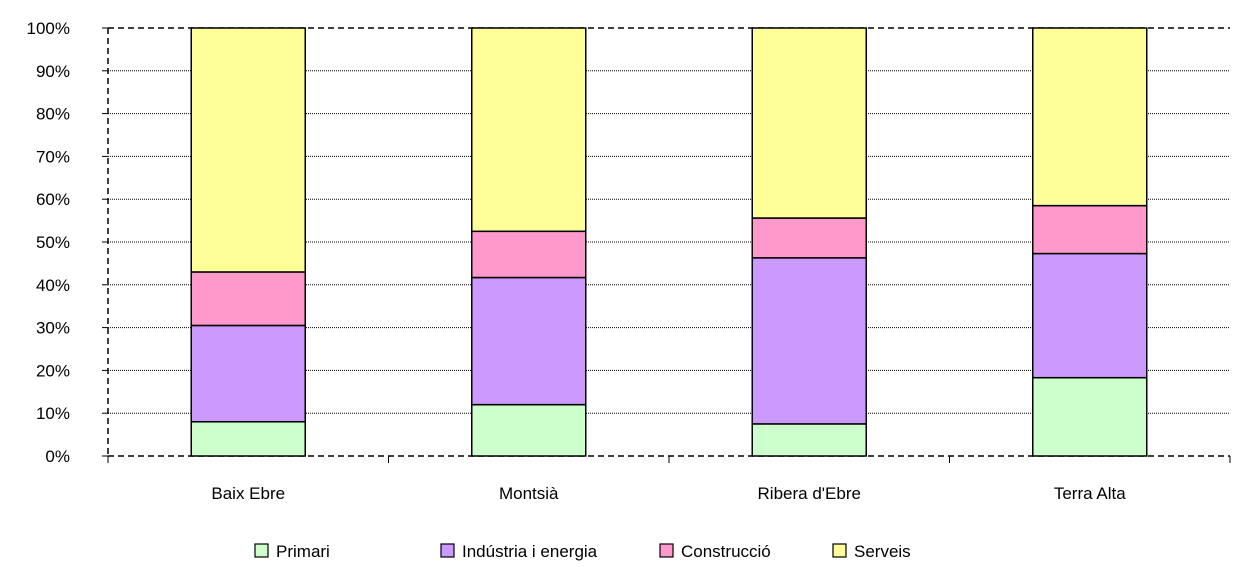 The height and width of the screenshot is (567, 1247). Describe the element at coordinates (53, 199) in the screenshot. I see `y-tick-label: 60%` at that location.